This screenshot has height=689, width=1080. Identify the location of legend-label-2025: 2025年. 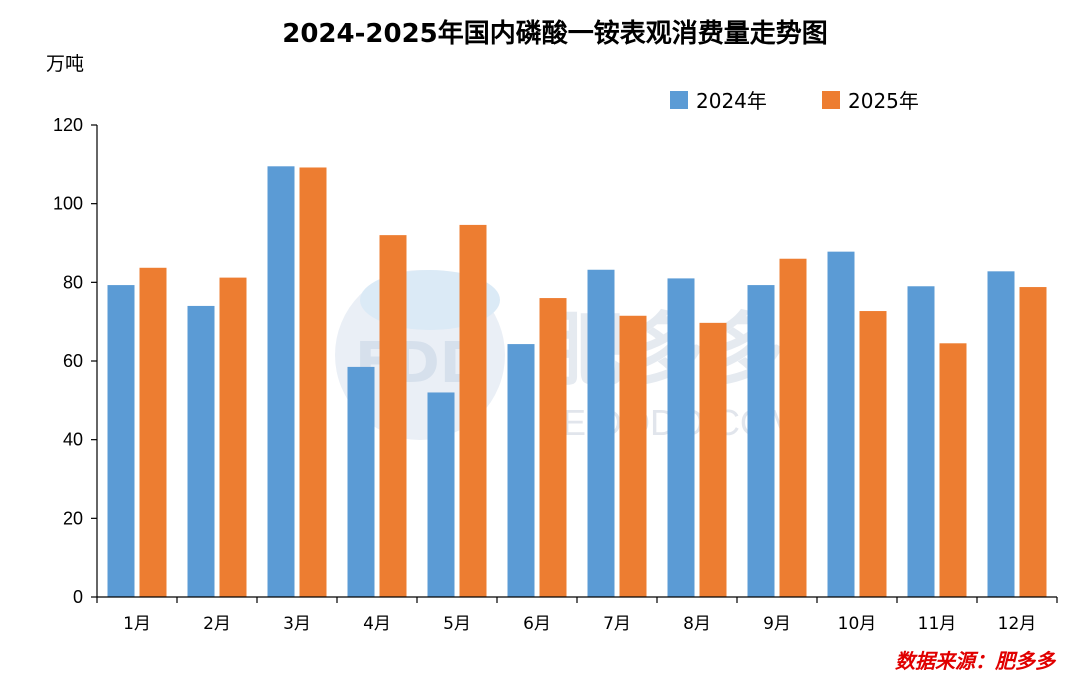
(883, 101).